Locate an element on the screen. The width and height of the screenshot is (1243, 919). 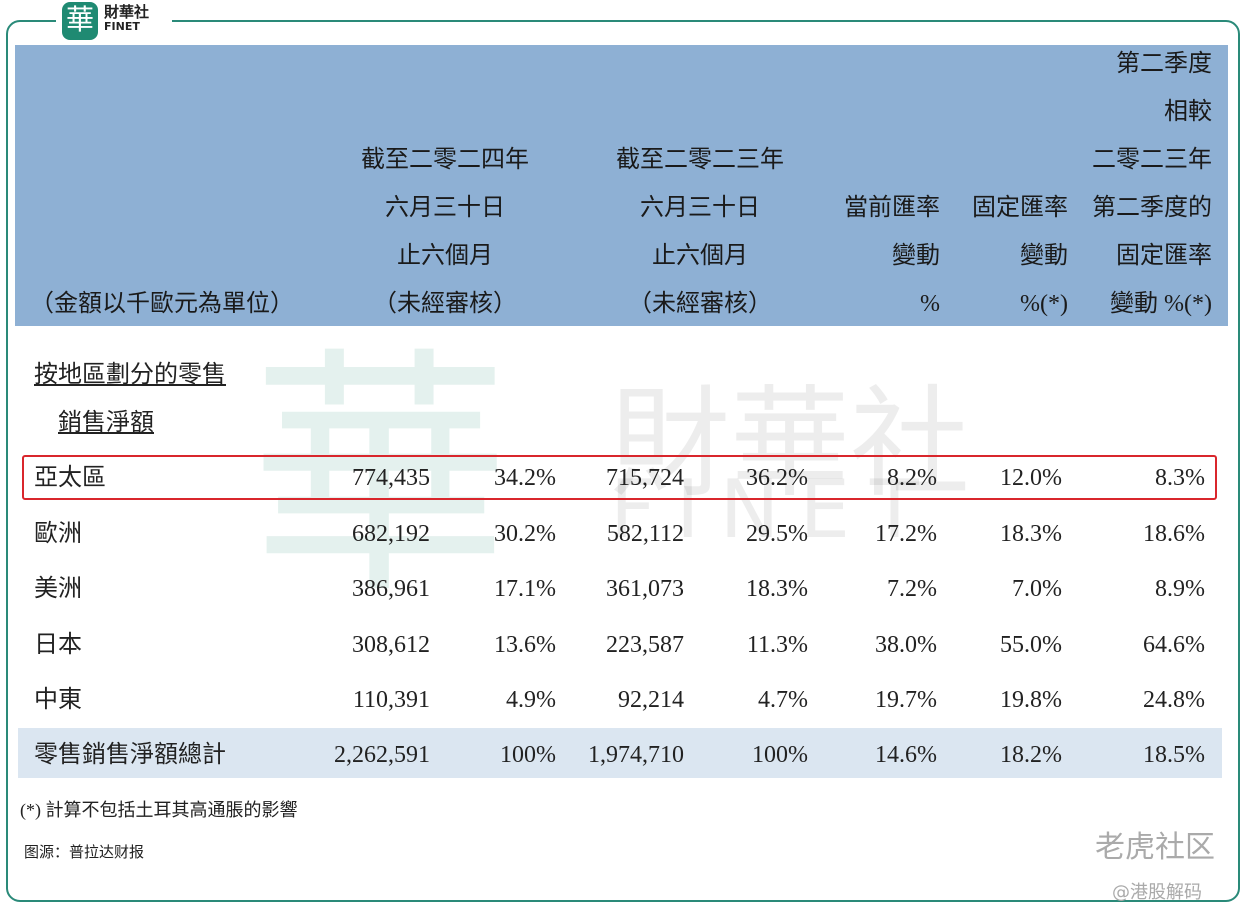
row-cell: 7.0% is located at coordinates (1037, 589).